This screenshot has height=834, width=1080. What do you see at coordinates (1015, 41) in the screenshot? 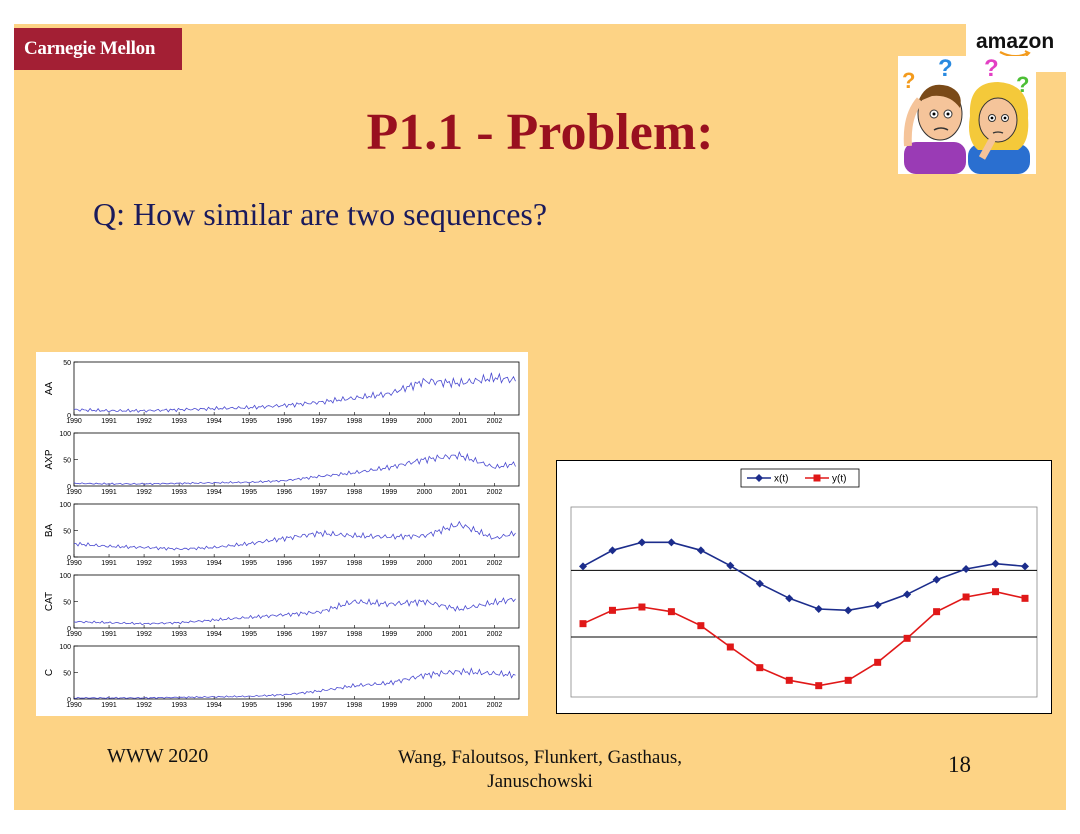
I see `amazon-logo: amazon` at bounding box center [1015, 41].